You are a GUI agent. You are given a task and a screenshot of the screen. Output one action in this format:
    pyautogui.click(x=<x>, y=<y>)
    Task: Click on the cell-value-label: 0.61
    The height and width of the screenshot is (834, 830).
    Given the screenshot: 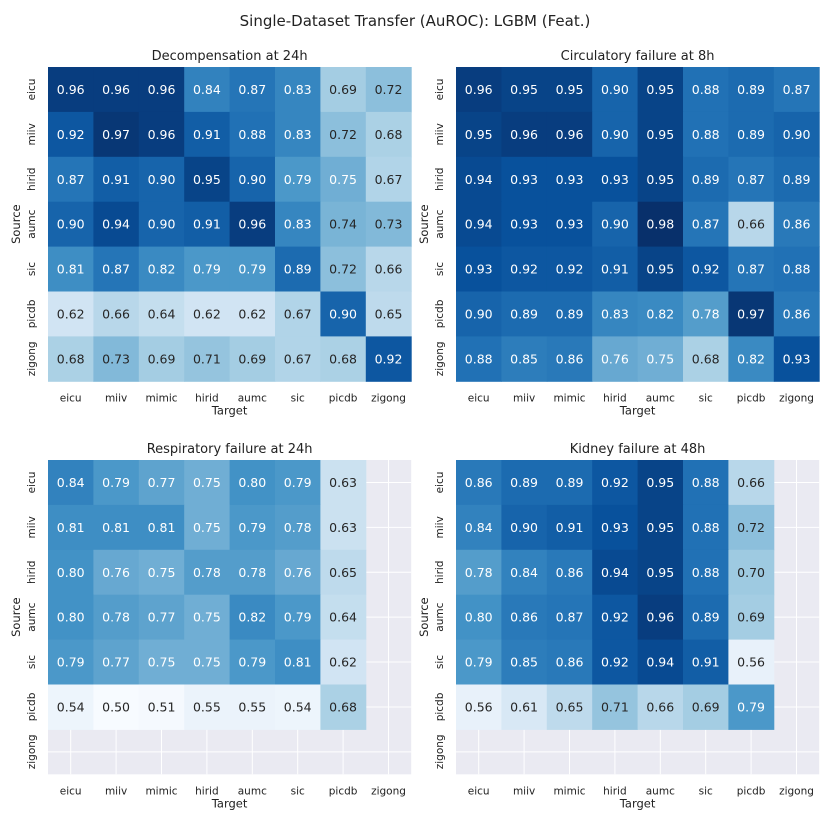 What is the action you would take?
    pyautogui.click(x=524, y=706)
    